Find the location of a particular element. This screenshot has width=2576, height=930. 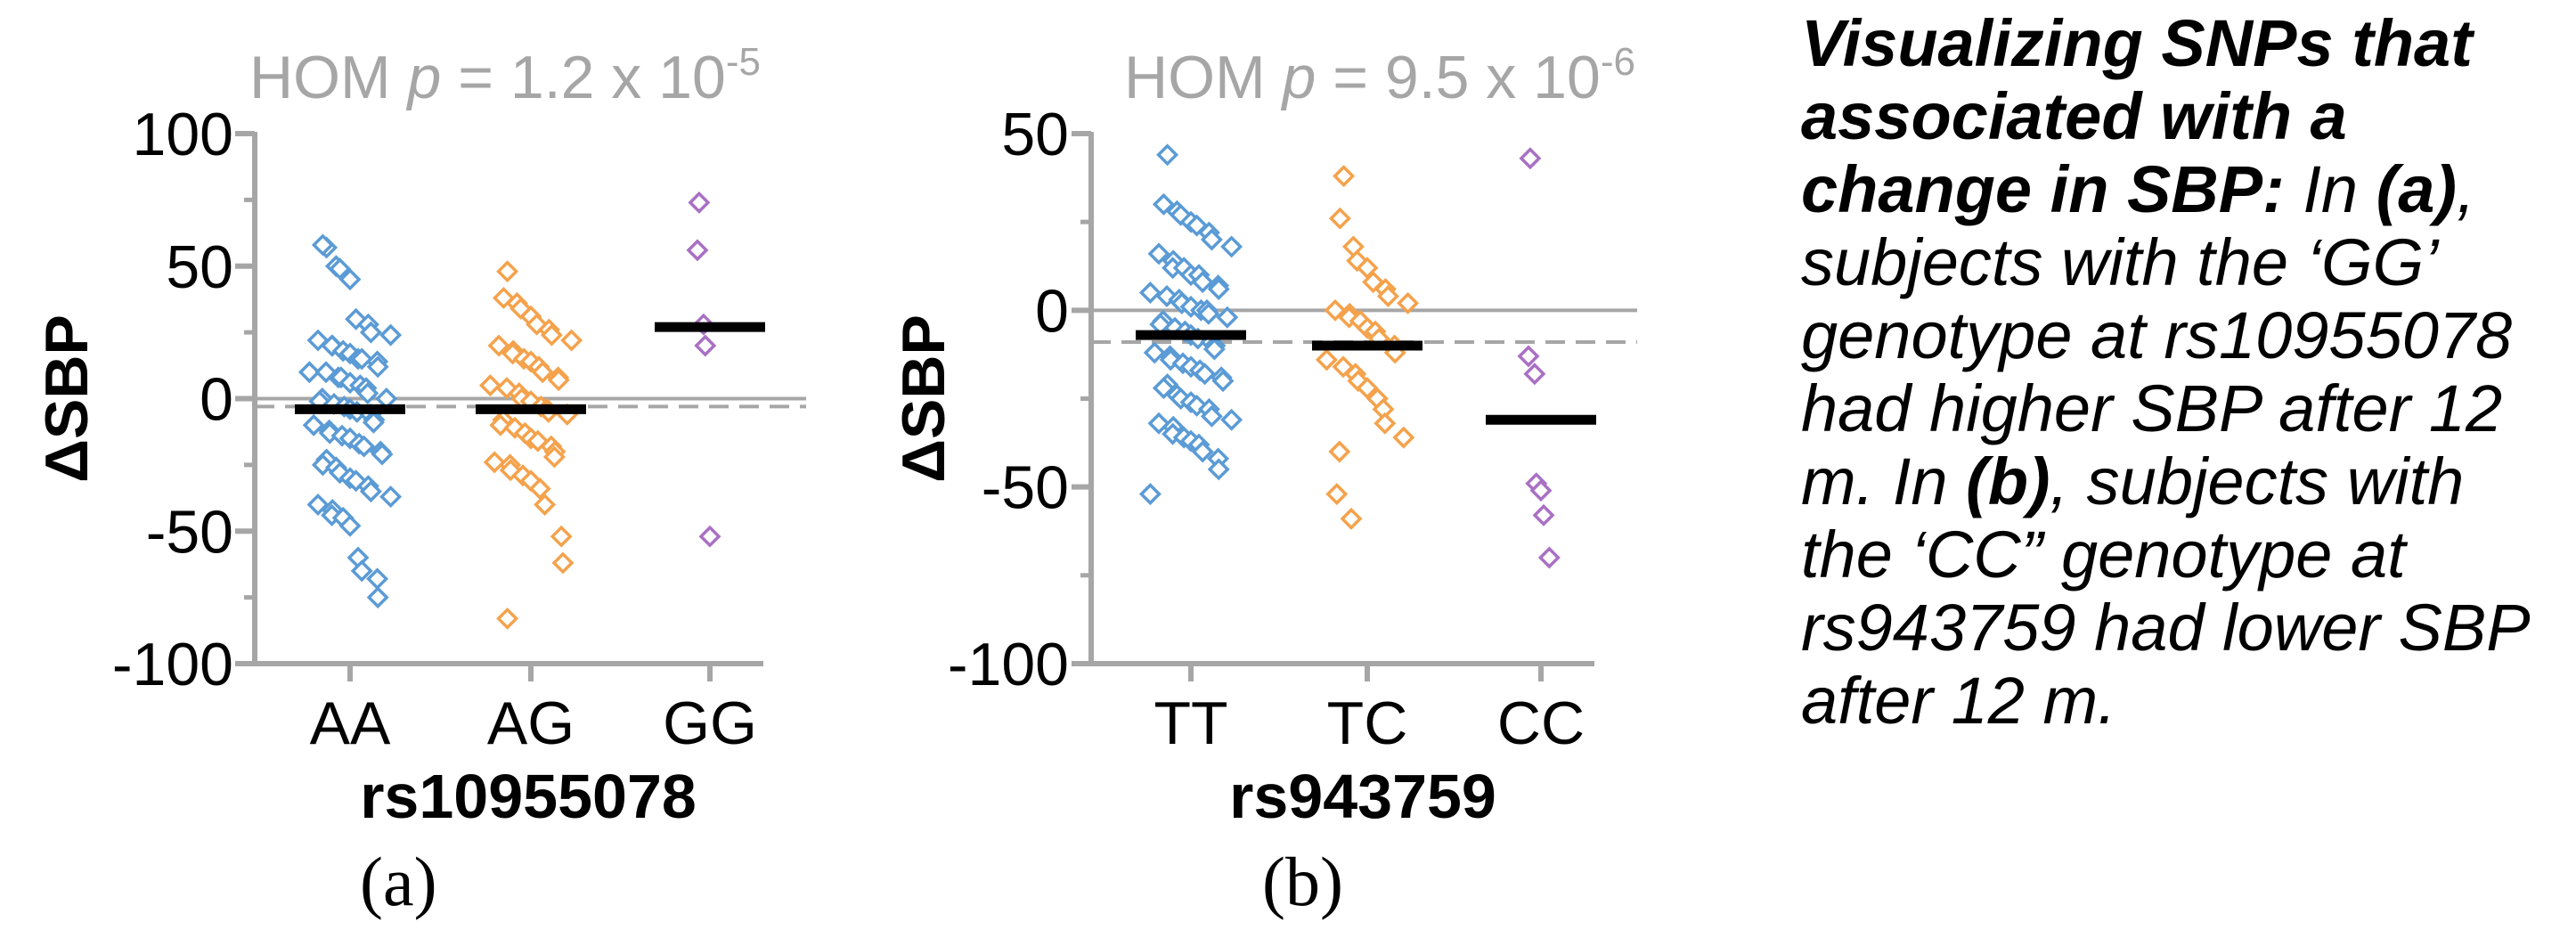

panel-label-a: (a) is located at coordinates (398, 881).